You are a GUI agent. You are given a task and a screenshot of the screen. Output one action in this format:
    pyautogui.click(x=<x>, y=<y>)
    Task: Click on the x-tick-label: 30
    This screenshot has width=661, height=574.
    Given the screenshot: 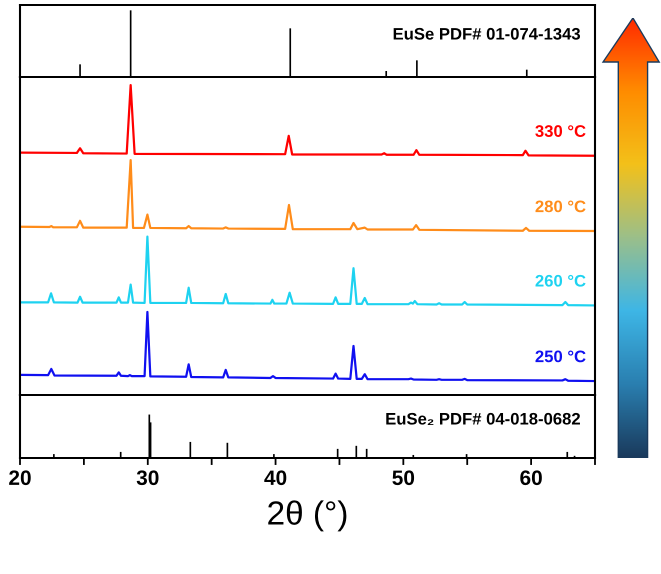 What is the action you would take?
    pyautogui.click(x=147, y=478)
    